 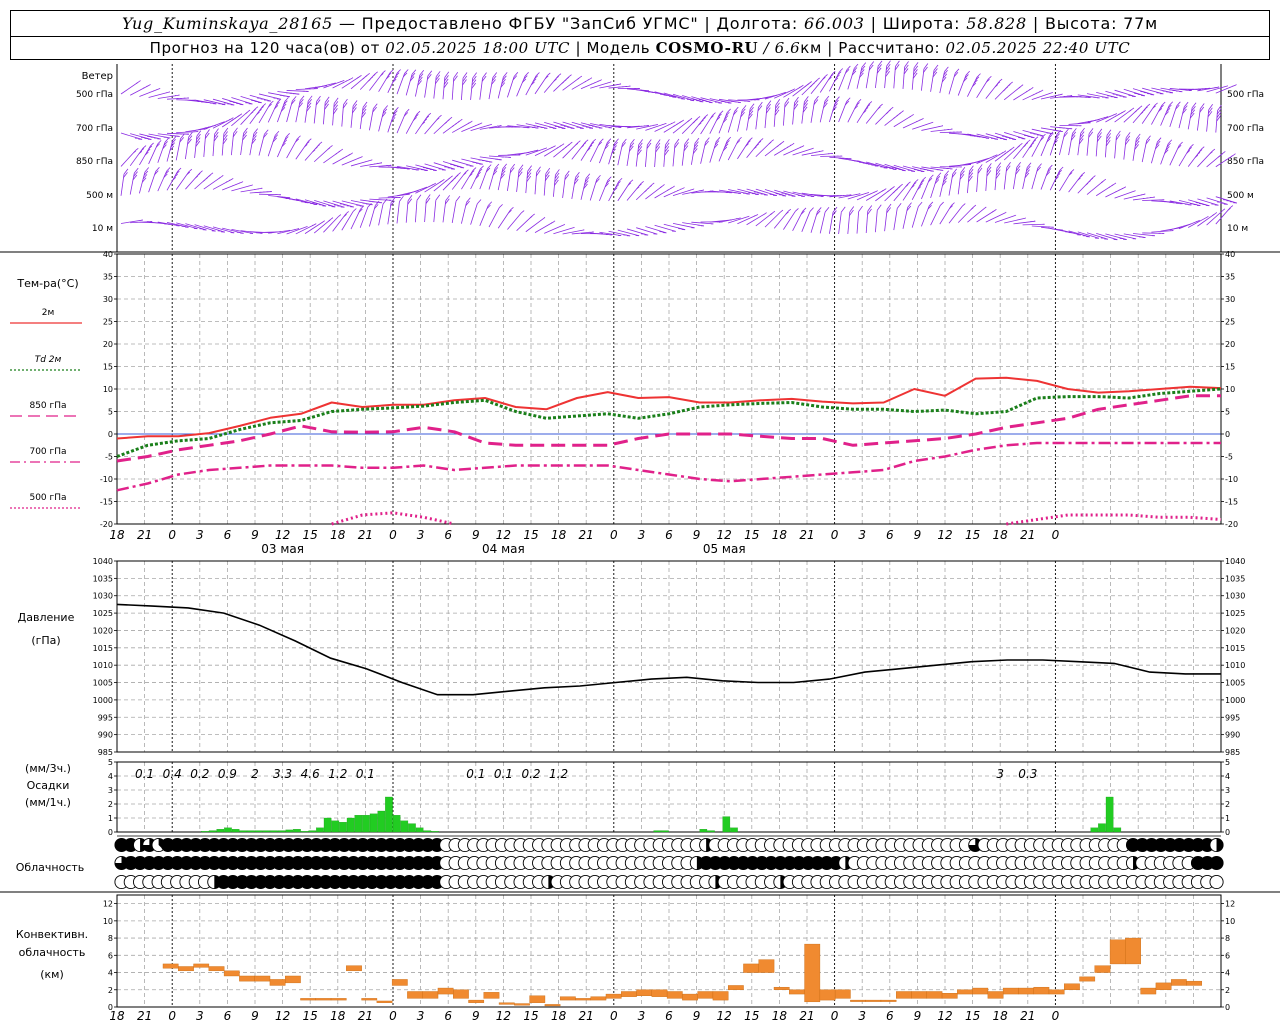 I want to click on hour-tick-label: 21, so click(x=144, y=535).